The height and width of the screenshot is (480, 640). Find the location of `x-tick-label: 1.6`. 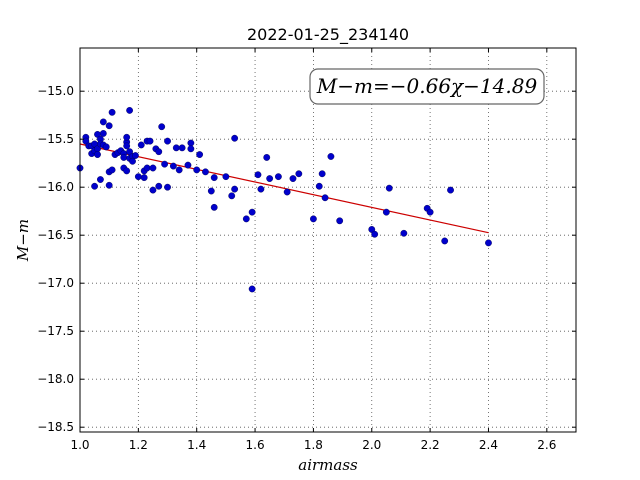

x-tick-label: 1.6 is located at coordinates (255, 445).